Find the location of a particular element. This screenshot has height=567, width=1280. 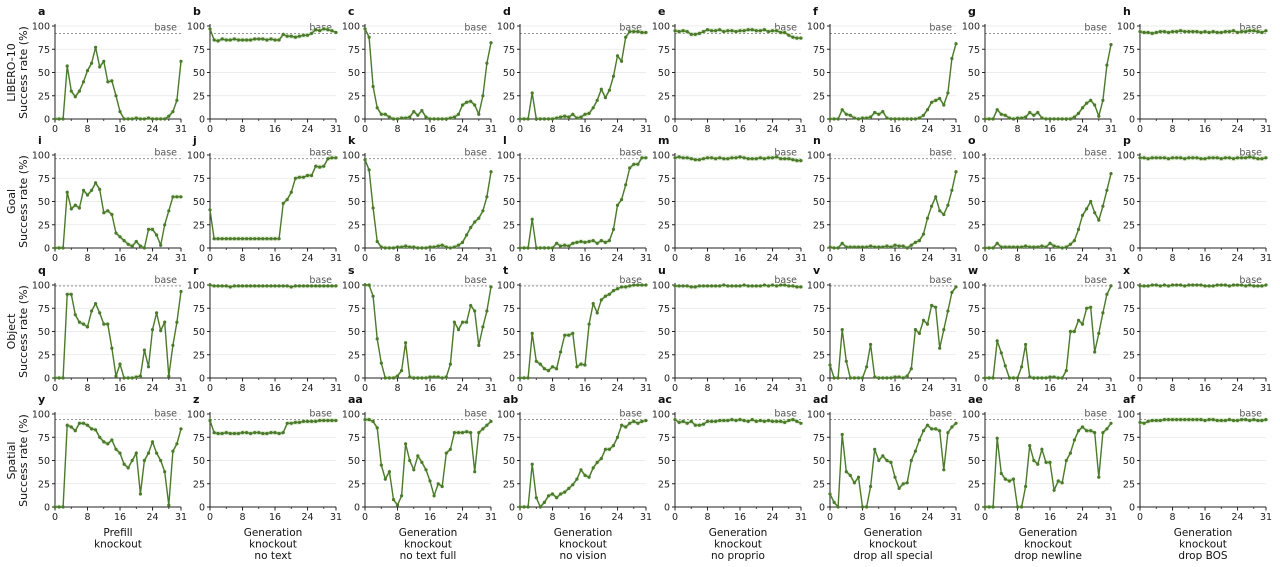

y-tick-label: 75 is located at coordinates (199, 309).